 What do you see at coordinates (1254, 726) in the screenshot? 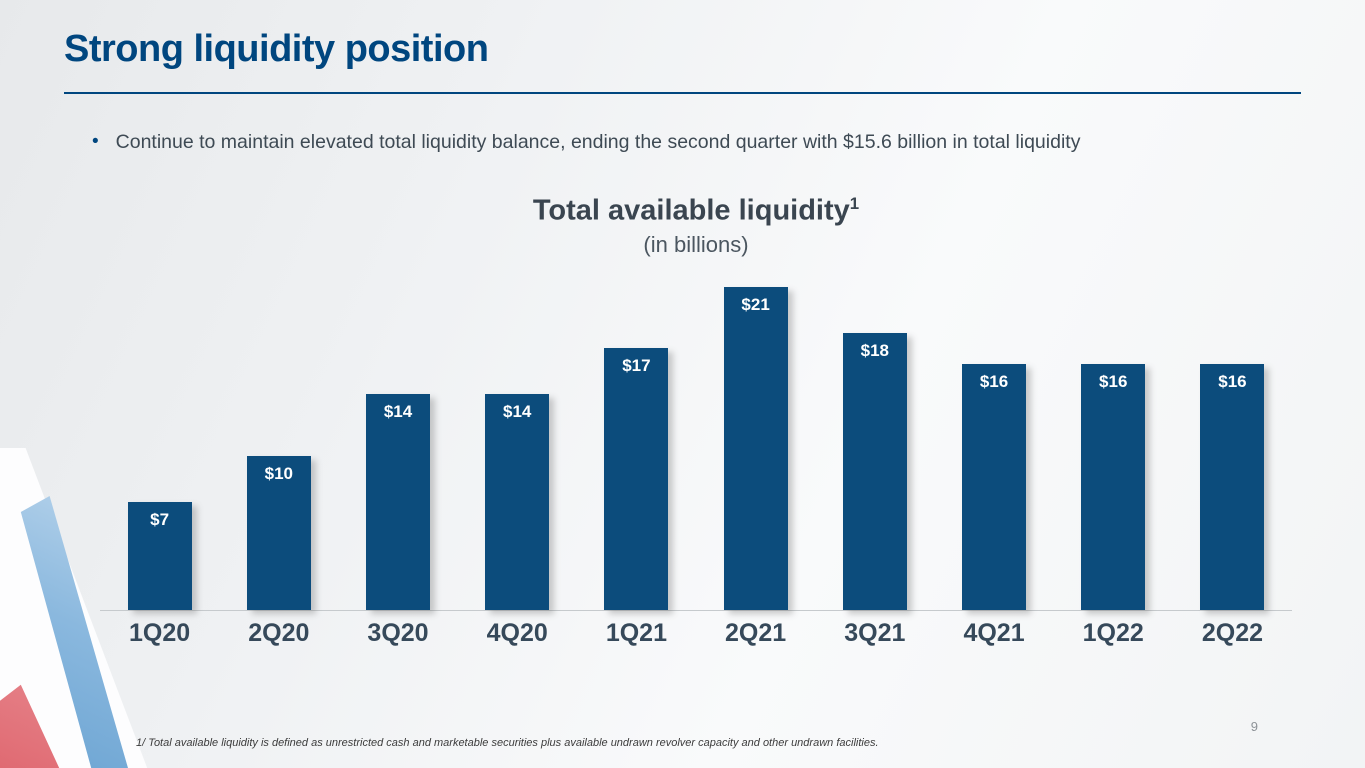
I see `page-number: 9` at bounding box center [1254, 726].